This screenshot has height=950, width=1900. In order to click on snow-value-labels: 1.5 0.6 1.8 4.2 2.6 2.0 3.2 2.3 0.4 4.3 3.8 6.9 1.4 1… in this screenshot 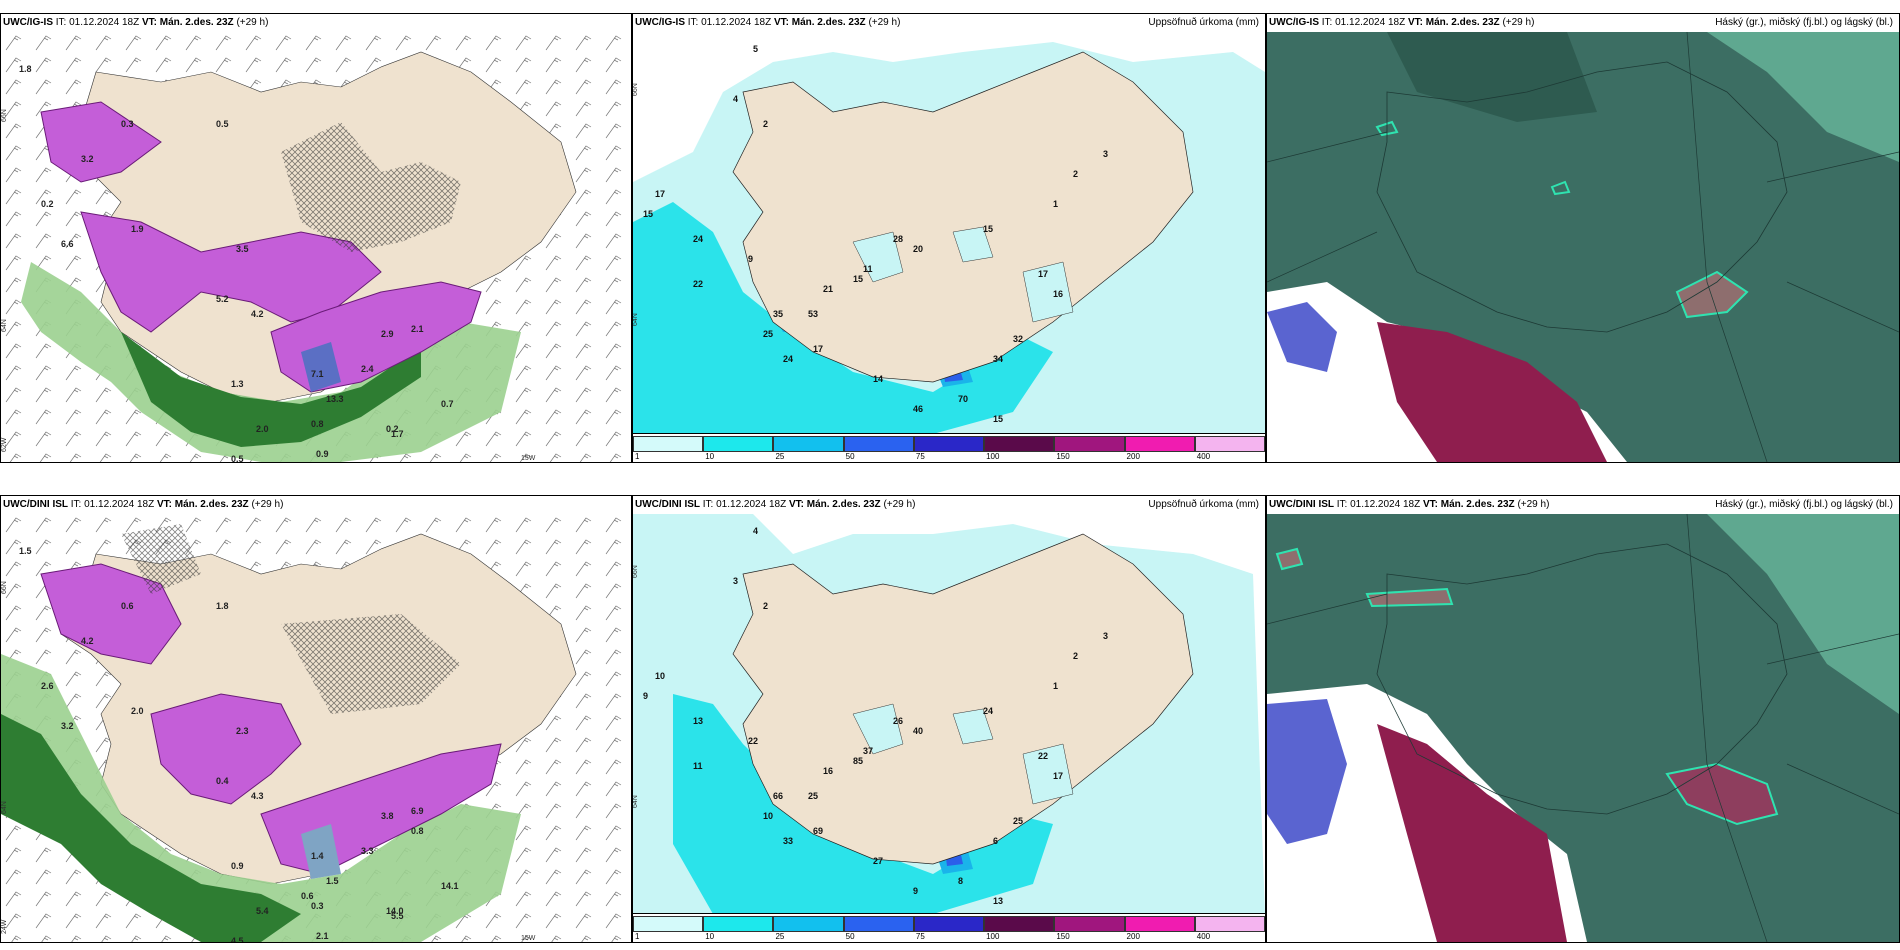, I will do `click(239, 744)`.